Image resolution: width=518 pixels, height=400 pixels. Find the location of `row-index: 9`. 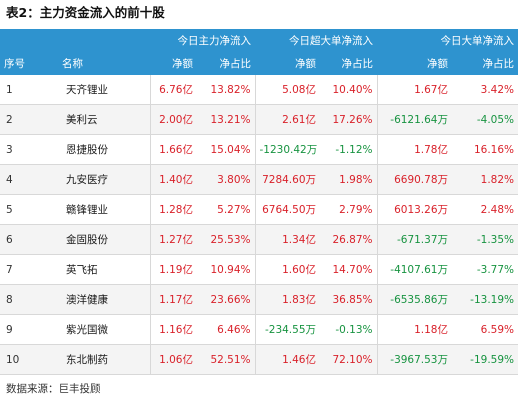

row-index: 9 is located at coordinates (29, 329).